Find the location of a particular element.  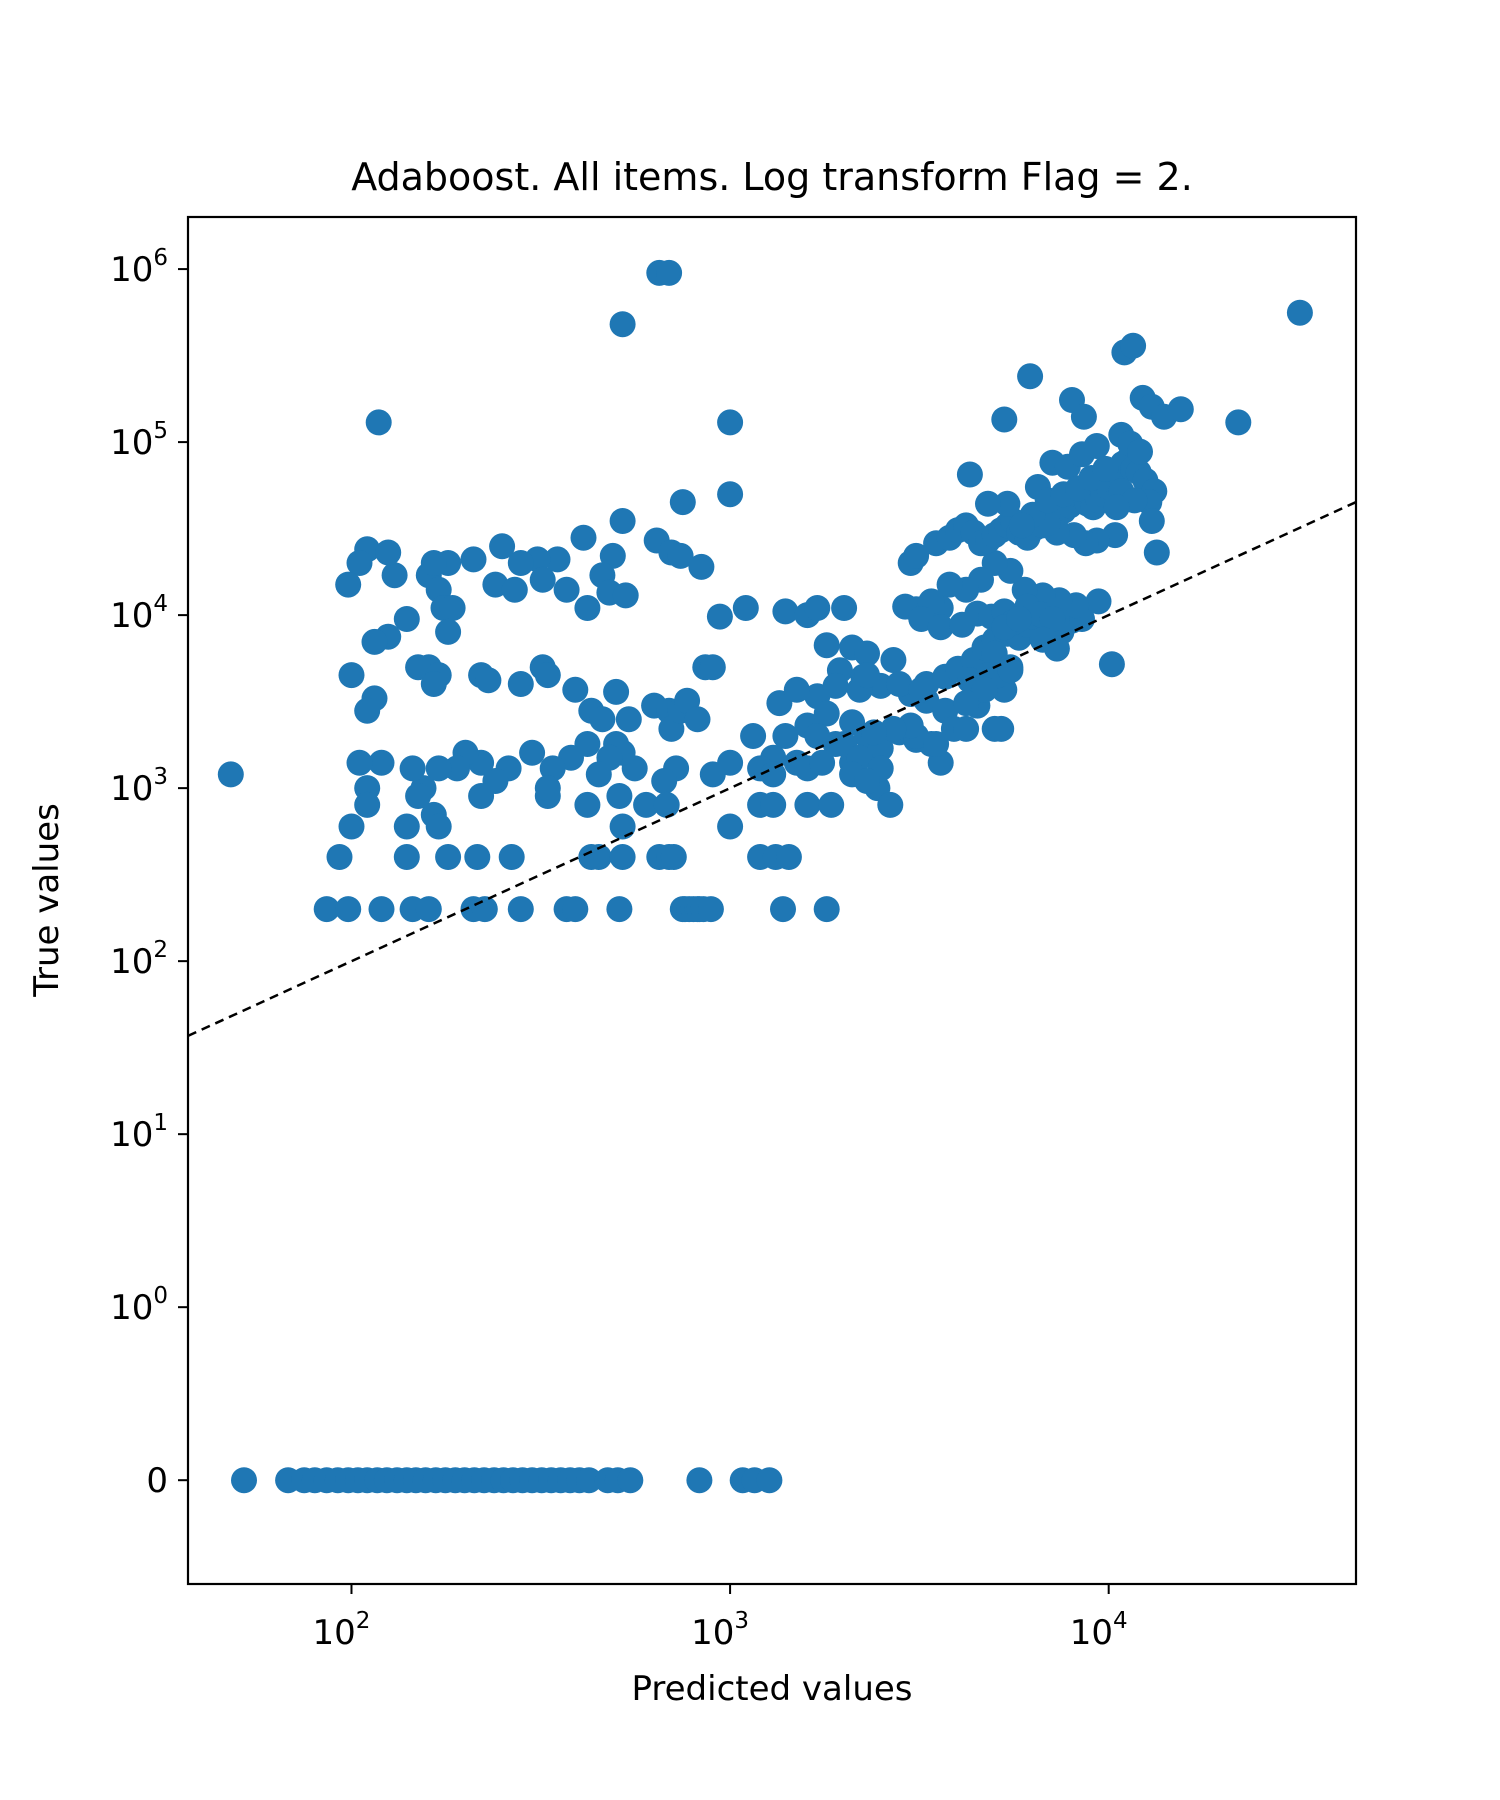

x-tick-label: 10² is located at coordinates (342, 1630).